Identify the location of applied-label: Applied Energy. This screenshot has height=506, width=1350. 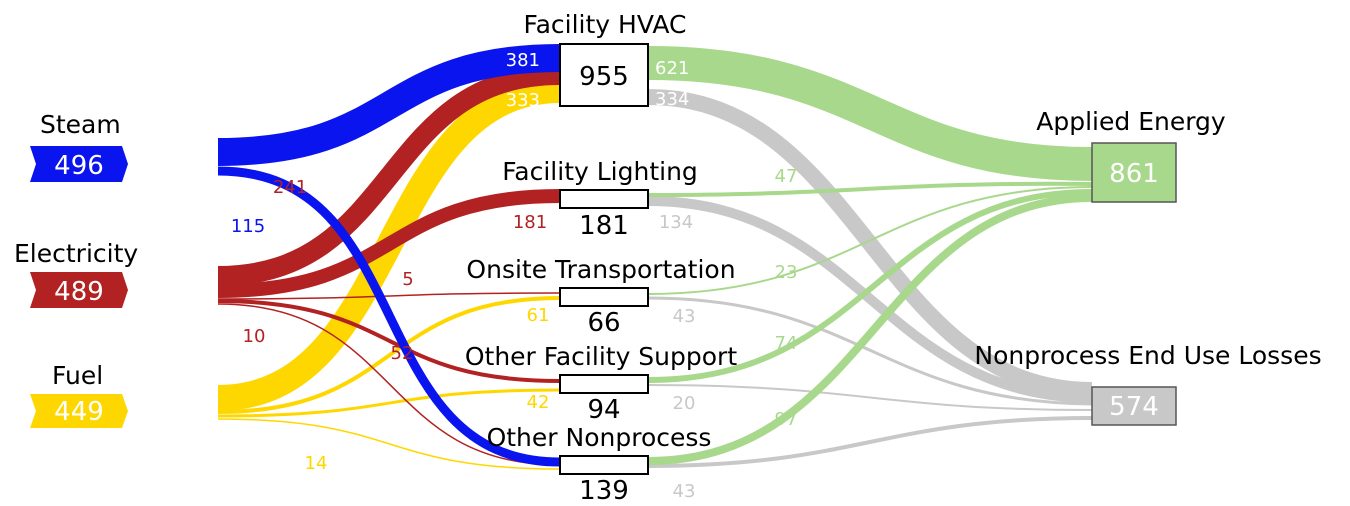
(1131, 121).